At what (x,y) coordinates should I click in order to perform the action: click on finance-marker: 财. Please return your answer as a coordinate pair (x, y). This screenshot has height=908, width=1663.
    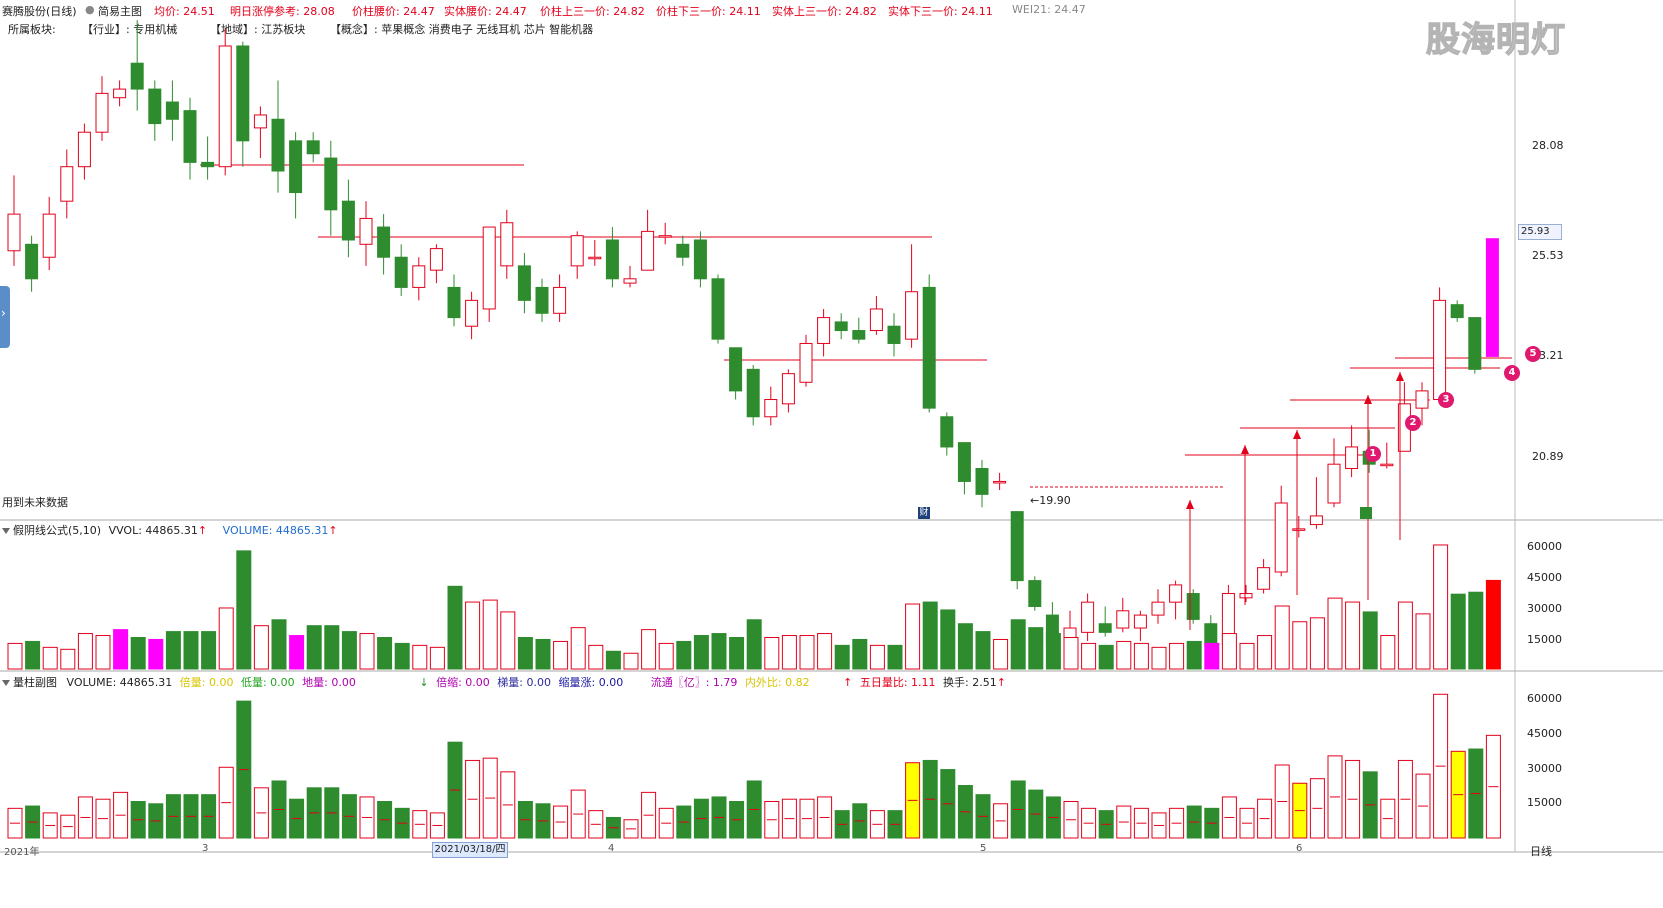
    Looking at the image, I should click on (924, 513).